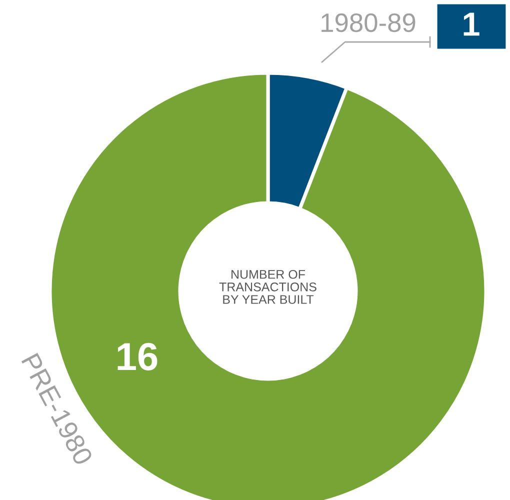 The width and height of the screenshot is (510, 500). I want to click on legend-label: 1980-89, so click(369, 22).